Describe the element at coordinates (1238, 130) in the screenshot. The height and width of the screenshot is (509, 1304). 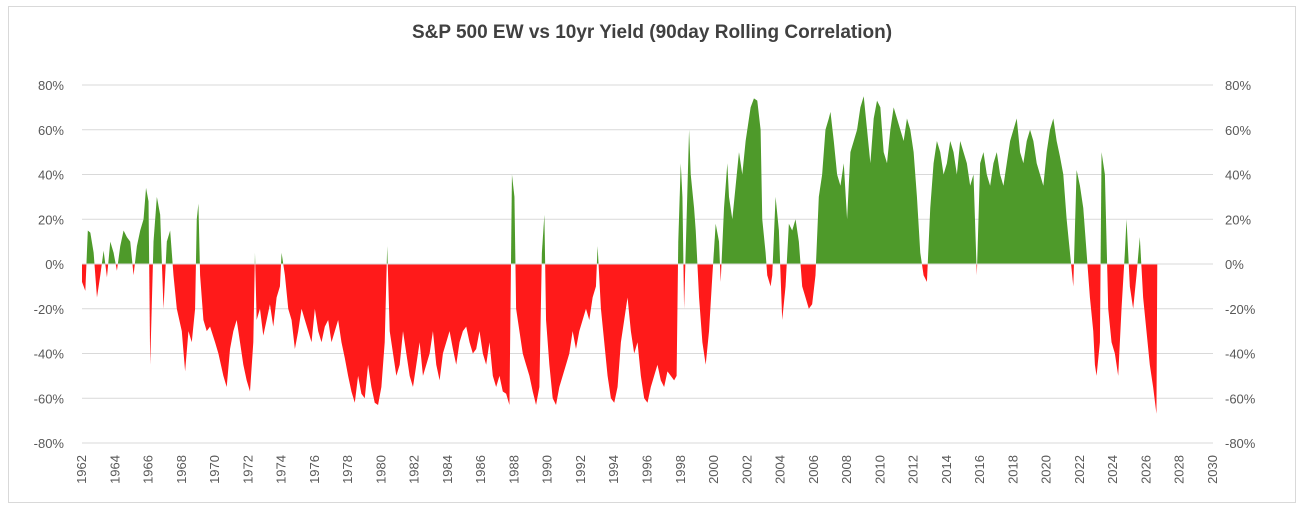
I see `y-tick-label-right: 60%` at that location.